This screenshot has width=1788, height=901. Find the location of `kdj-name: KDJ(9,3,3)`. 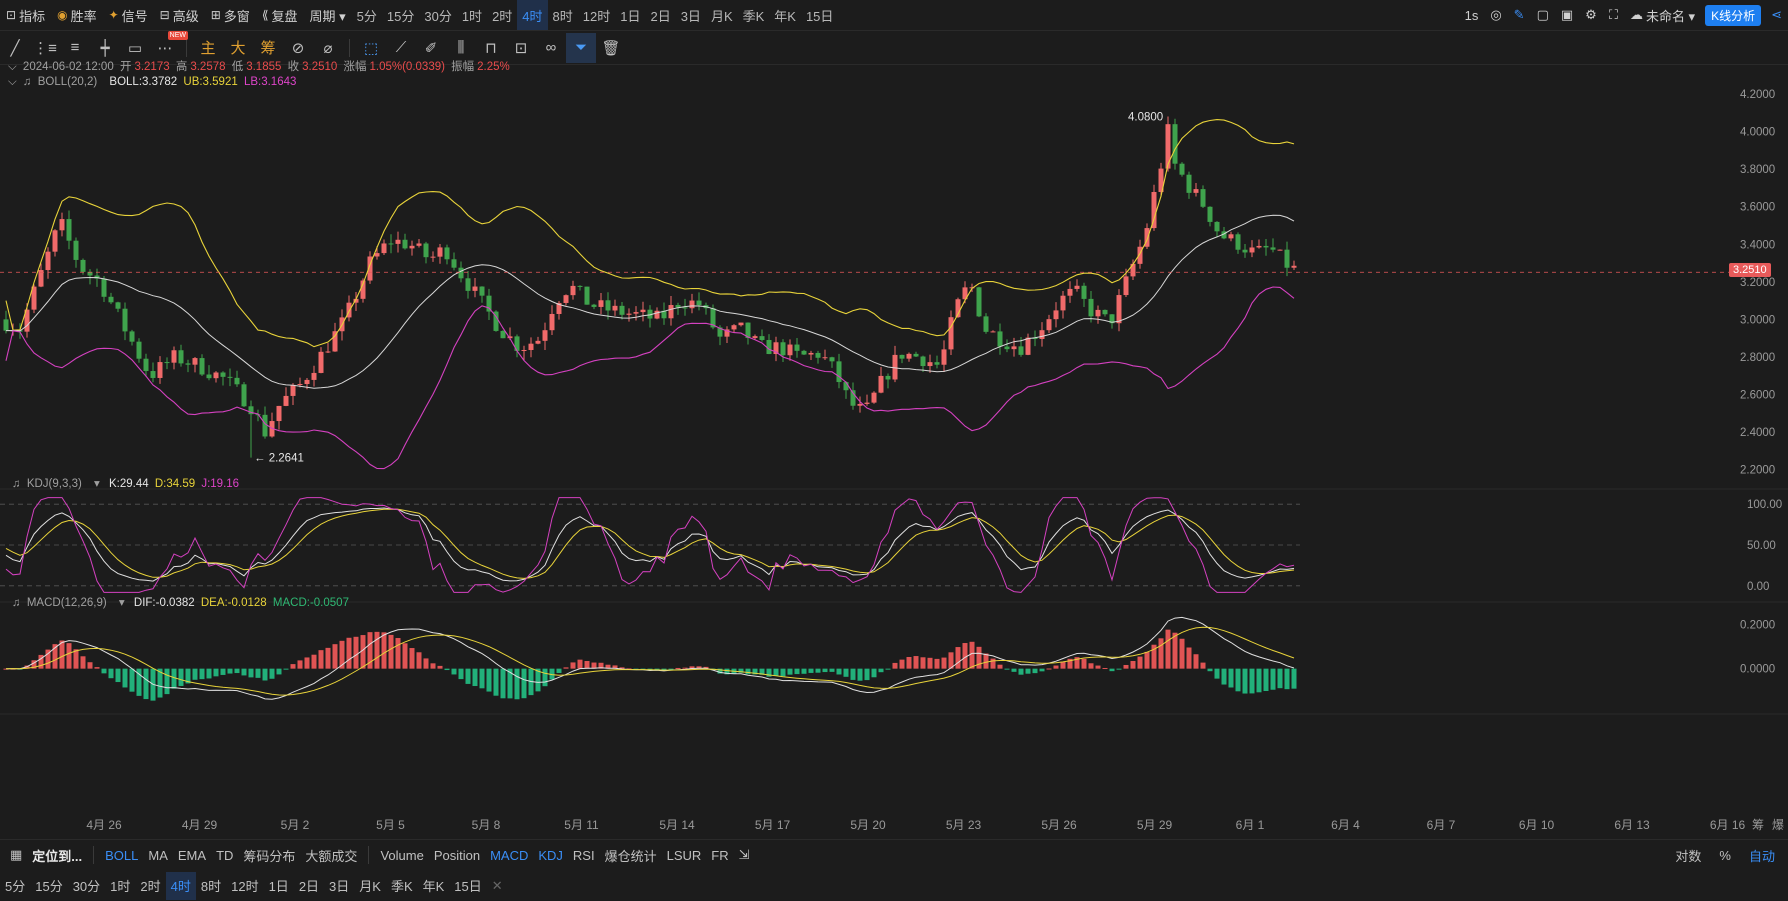

kdj-name: KDJ(9,3,3) is located at coordinates (54, 484).